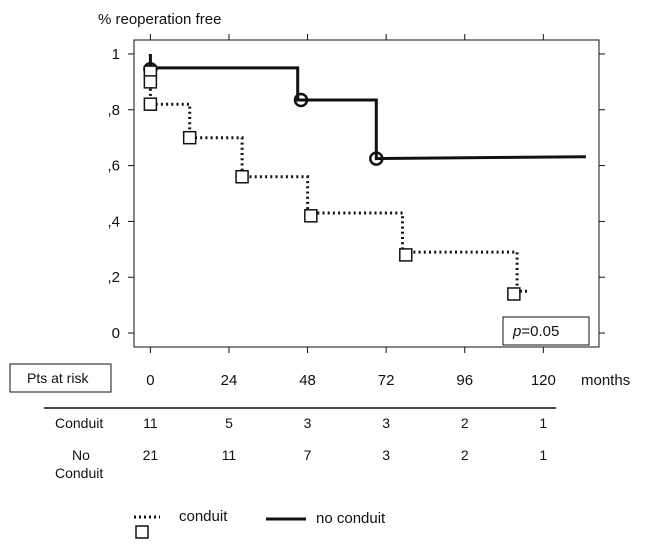 The width and height of the screenshot is (650, 547). I want to click on y-tick-label: 1, so click(116, 54).